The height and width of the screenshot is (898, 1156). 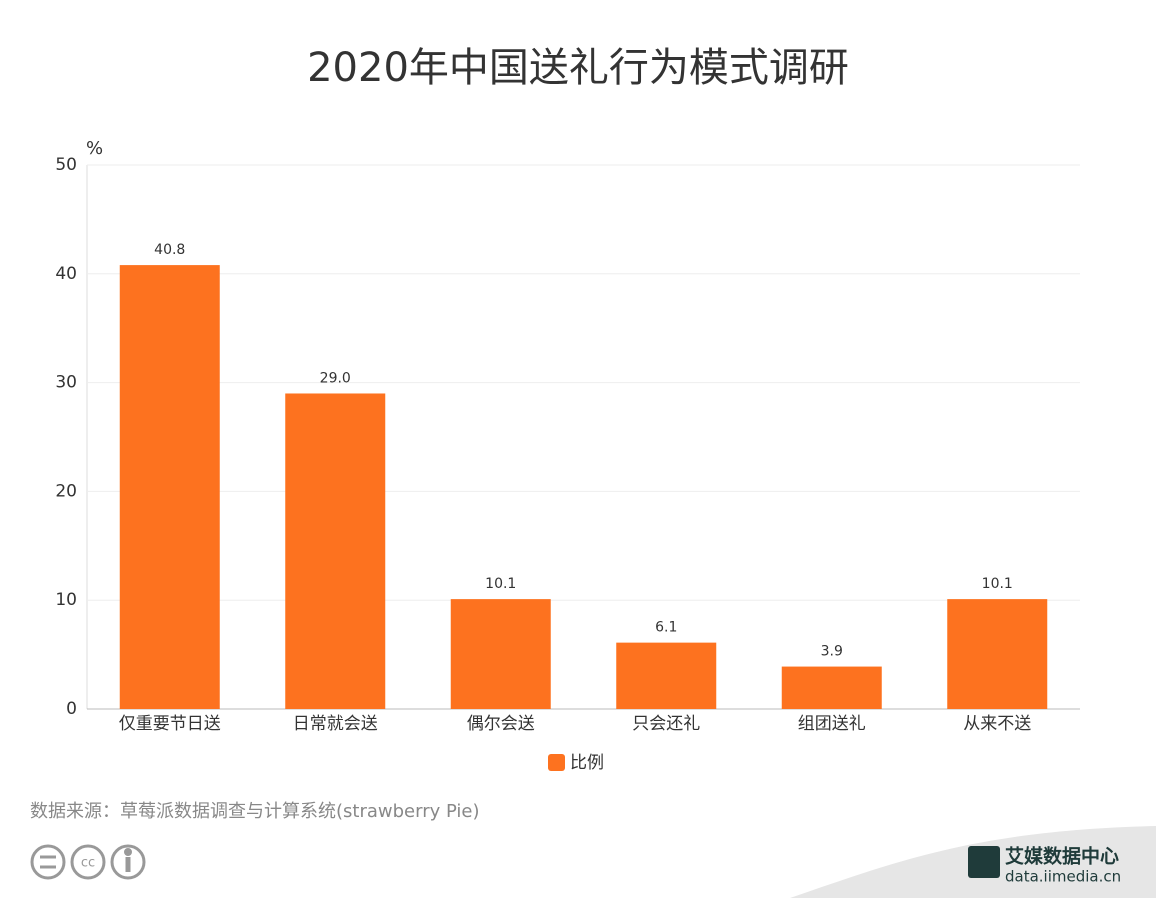 What do you see at coordinates (997, 724) in the screenshot?
I see `x-tick-label: 从来不送` at bounding box center [997, 724].